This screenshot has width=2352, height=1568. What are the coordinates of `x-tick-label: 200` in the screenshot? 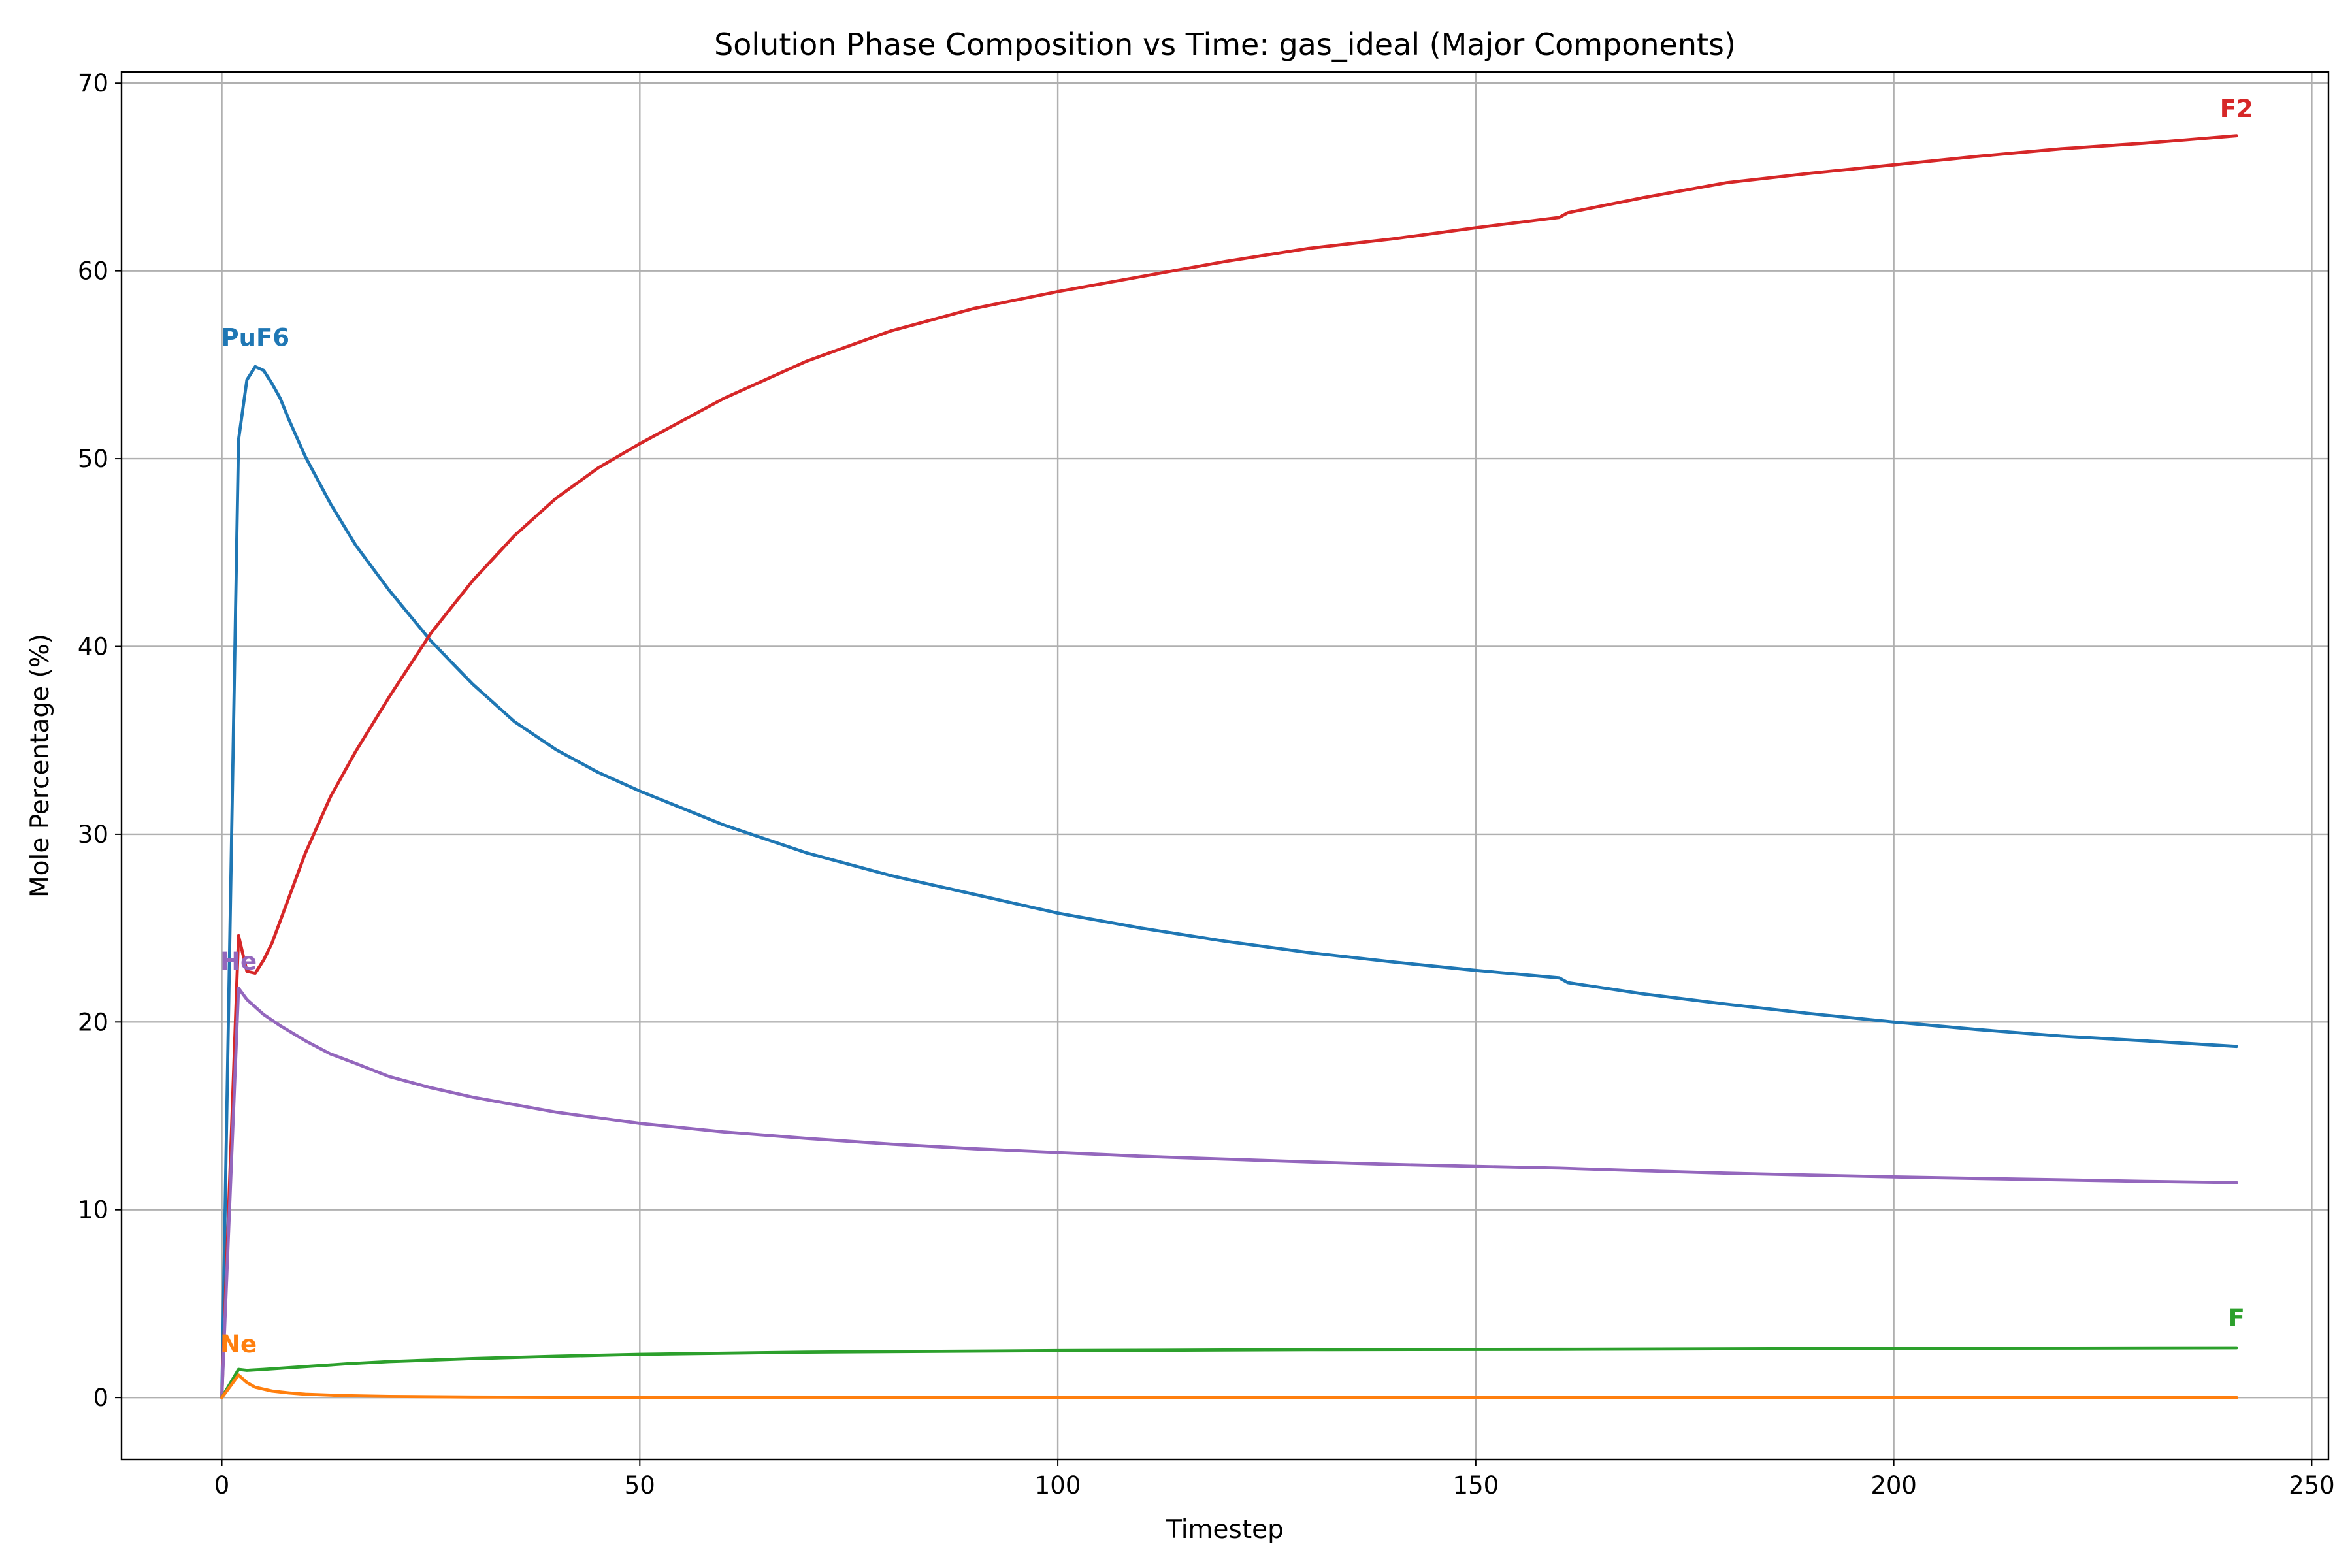 It's located at (1893, 1485).